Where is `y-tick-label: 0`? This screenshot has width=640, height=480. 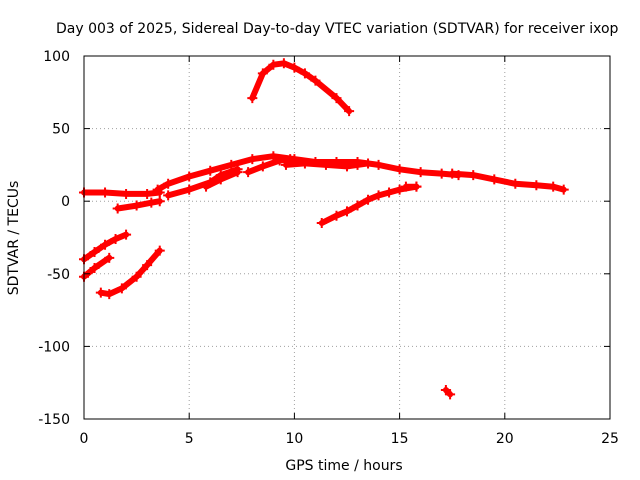 y-tick-label: 0 is located at coordinates (65, 202).